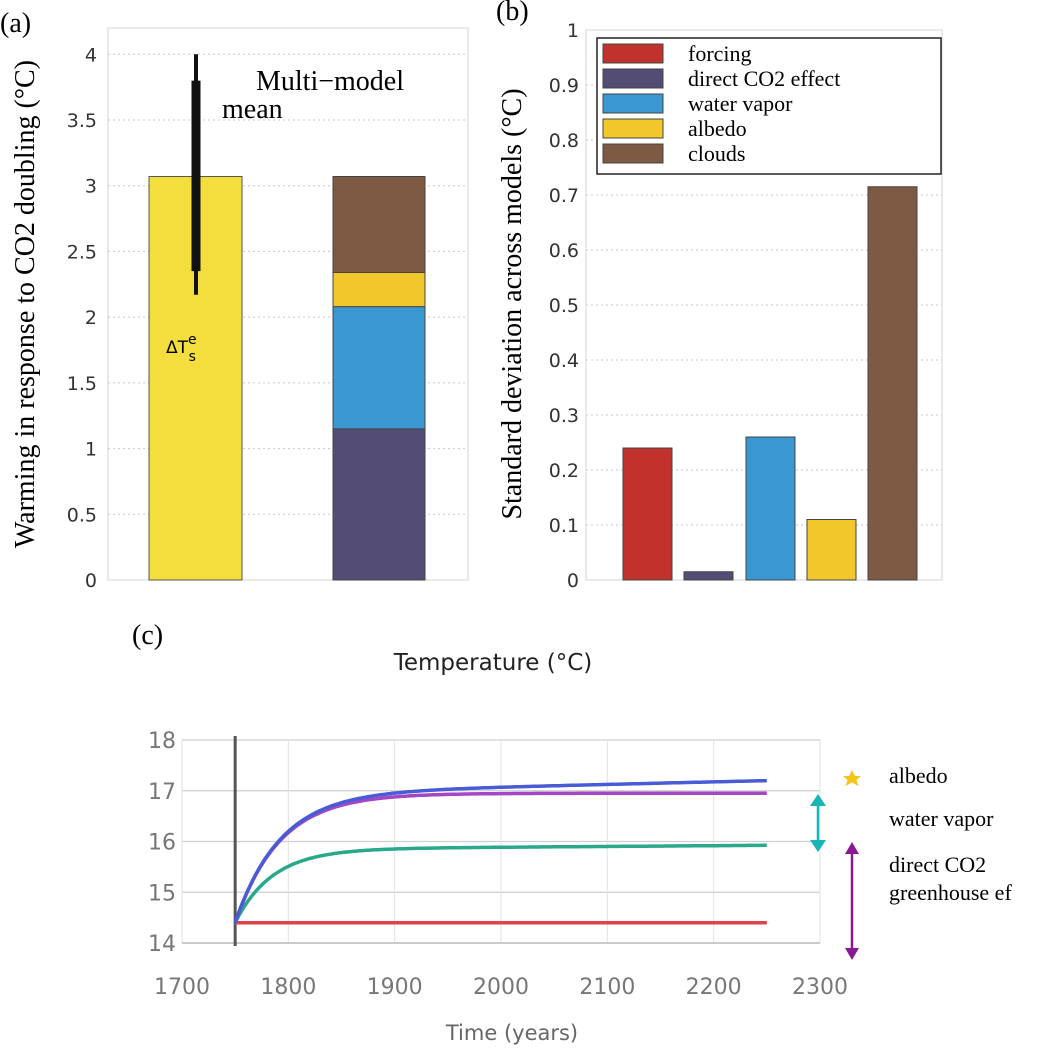 The image size is (1063, 1055). I want to click on panel-a-annotation-line1: Multi−model, so click(330, 81).